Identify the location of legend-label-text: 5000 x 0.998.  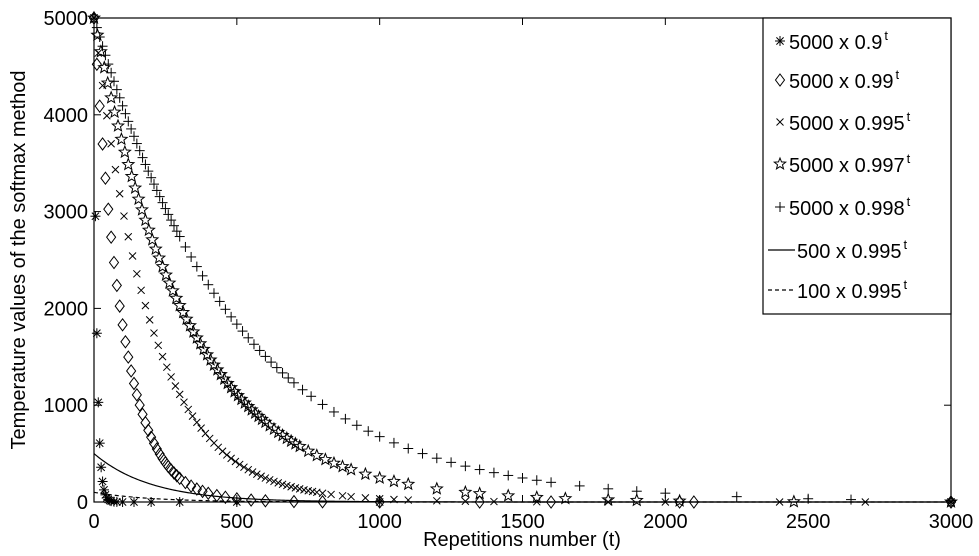
(847, 209).